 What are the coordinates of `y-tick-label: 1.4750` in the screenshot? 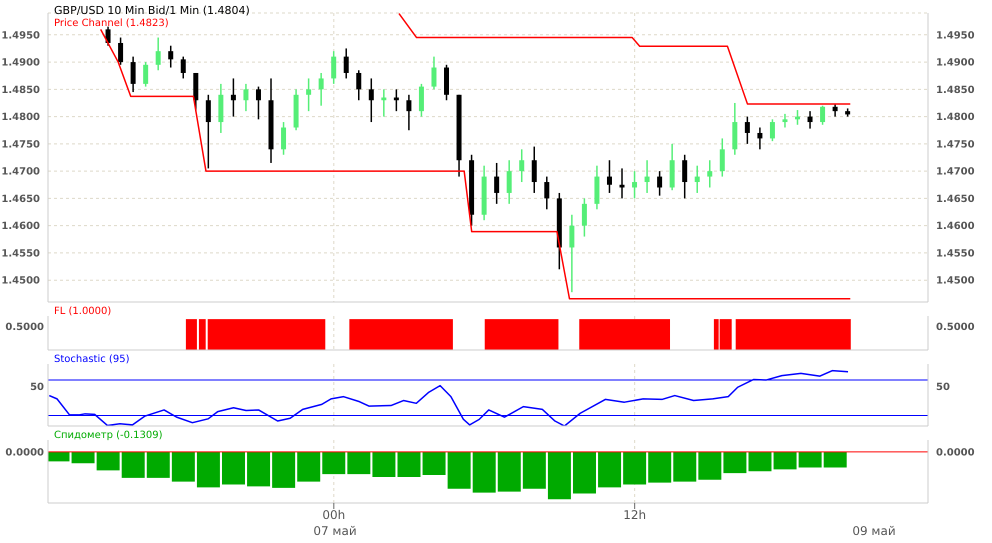 It's located at (20, 144).